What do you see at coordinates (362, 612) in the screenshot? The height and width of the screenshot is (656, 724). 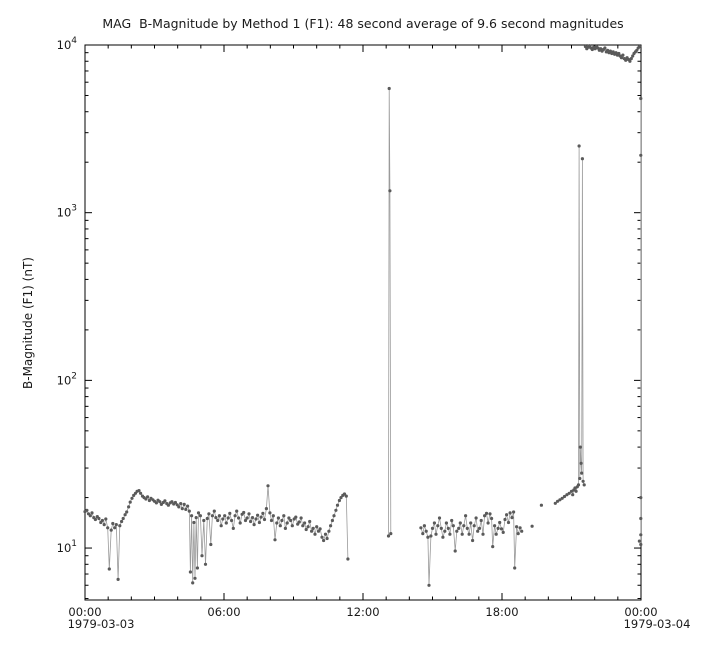 I see `x-tick-label: 12:00` at bounding box center [362, 612].